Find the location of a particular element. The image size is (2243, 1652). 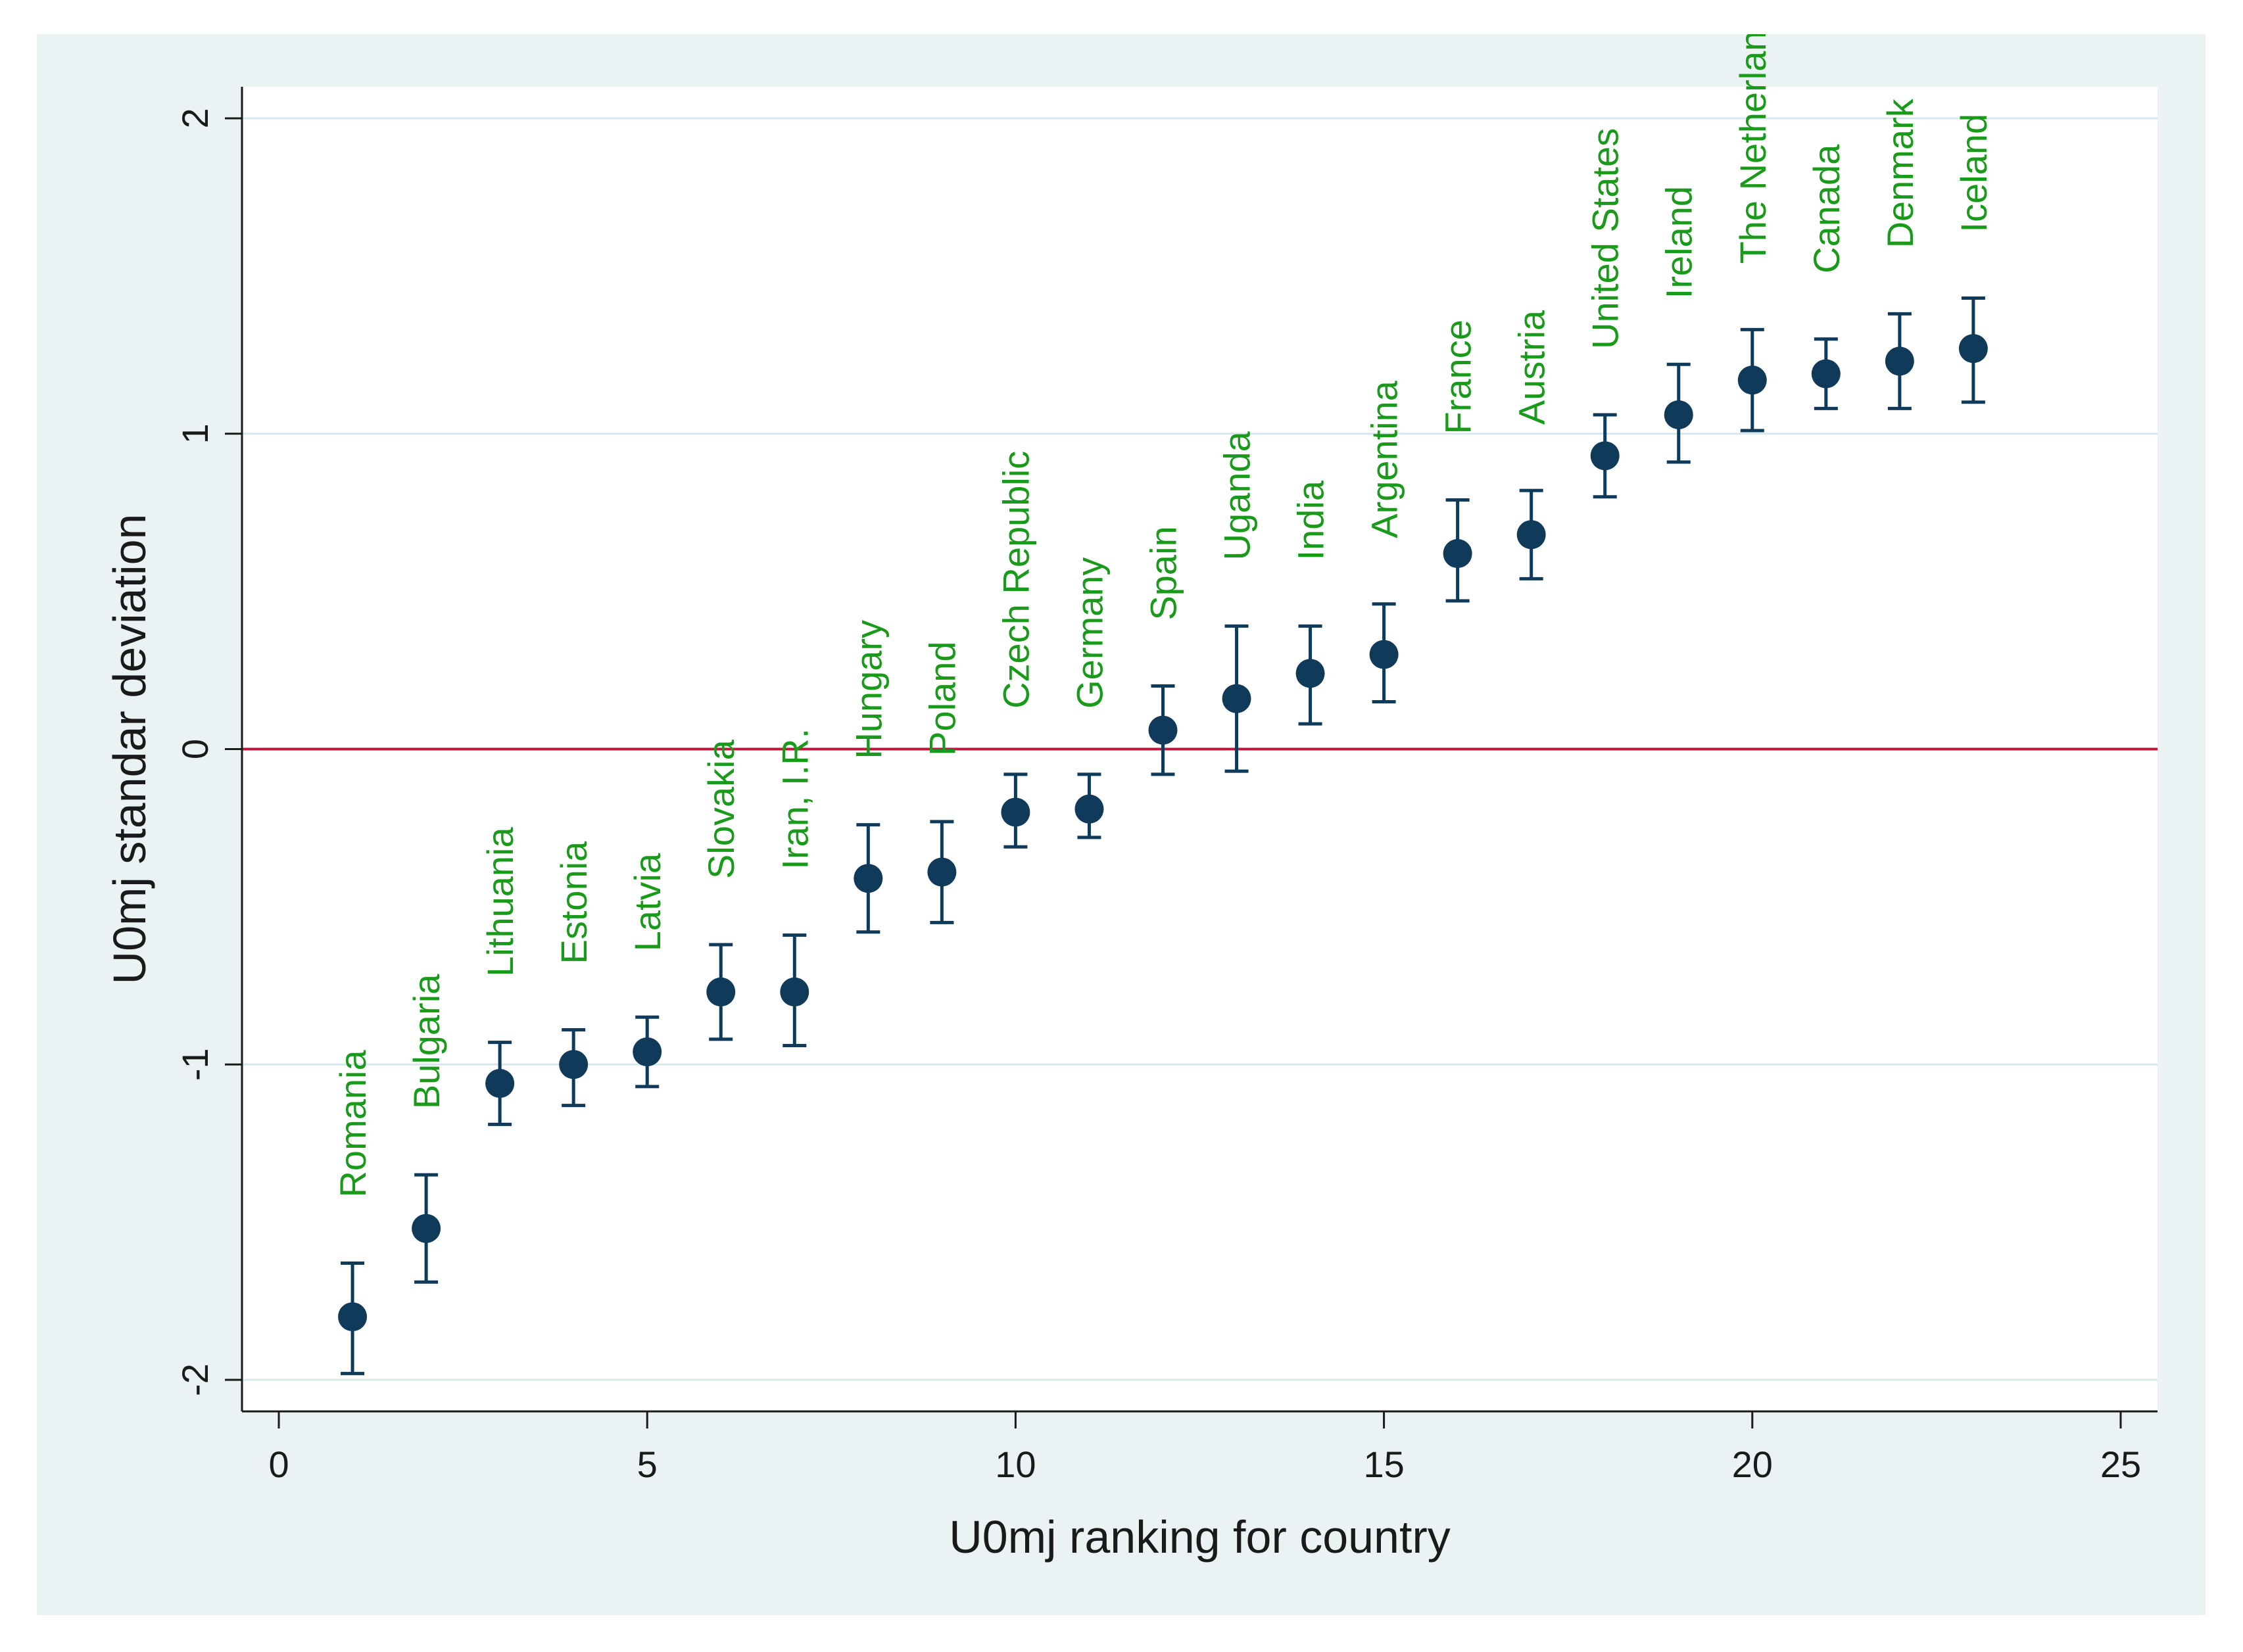

y-tick-label: 2 is located at coordinates (195, 118).